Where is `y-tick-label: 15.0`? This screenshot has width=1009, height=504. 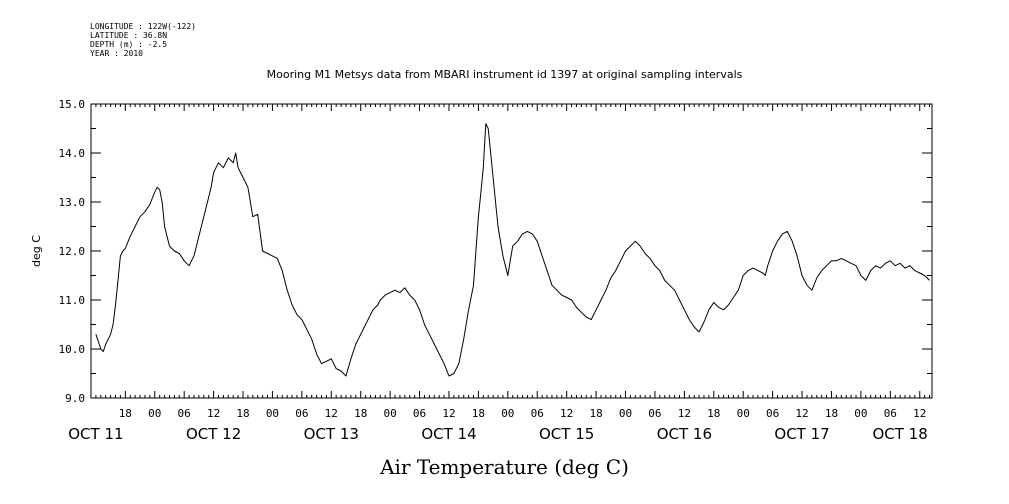 y-tick-label: 15.0 is located at coordinates (72, 104).